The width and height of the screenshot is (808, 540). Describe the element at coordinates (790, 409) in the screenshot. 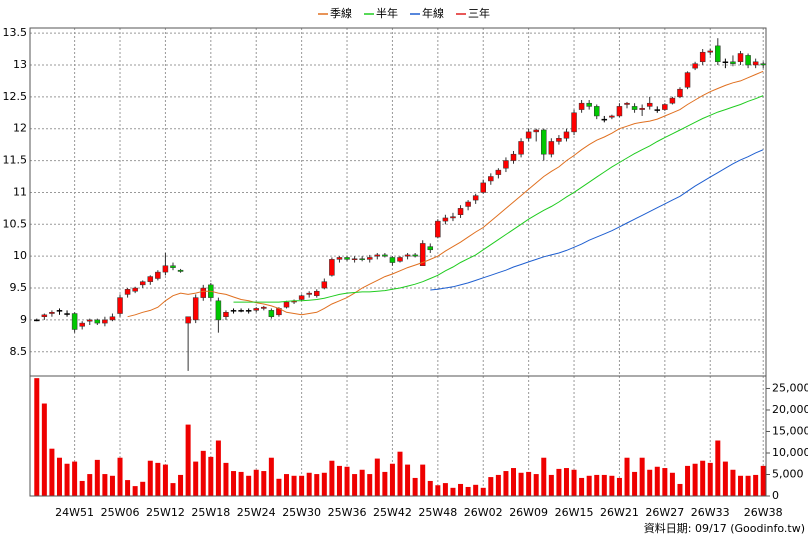

I see `y2-tick-label: 20,000` at that location.